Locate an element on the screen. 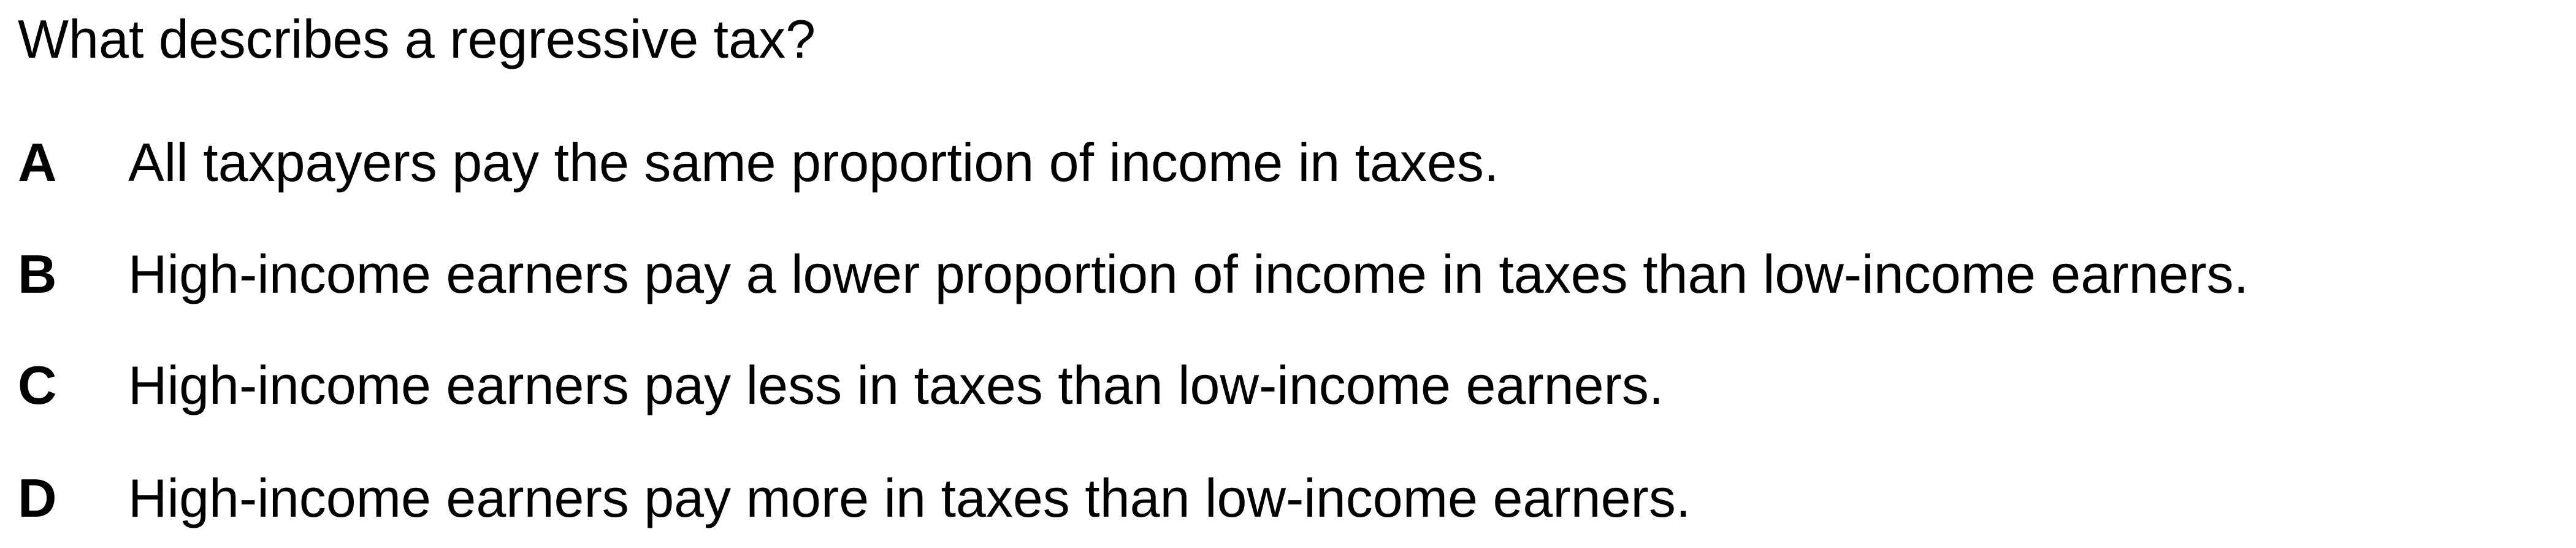  option-letter: C is located at coordinates (37, 385).